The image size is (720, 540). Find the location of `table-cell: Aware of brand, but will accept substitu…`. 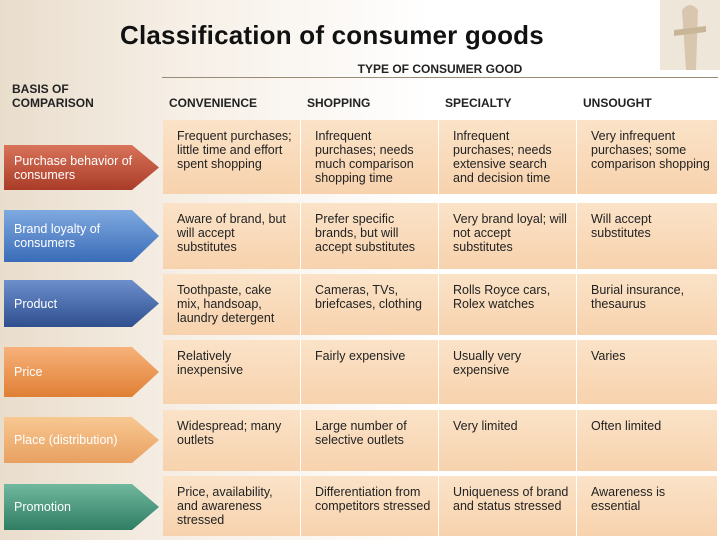

table-cell: Aware of brand, but will accept substitu… is located at coordinates (232, 236).